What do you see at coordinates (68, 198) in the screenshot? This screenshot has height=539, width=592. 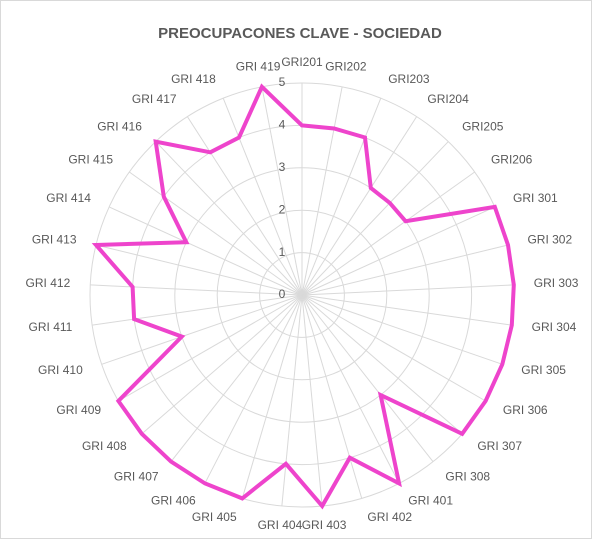 I see `category-label: GRI 414` at bounding box center [68, 198].